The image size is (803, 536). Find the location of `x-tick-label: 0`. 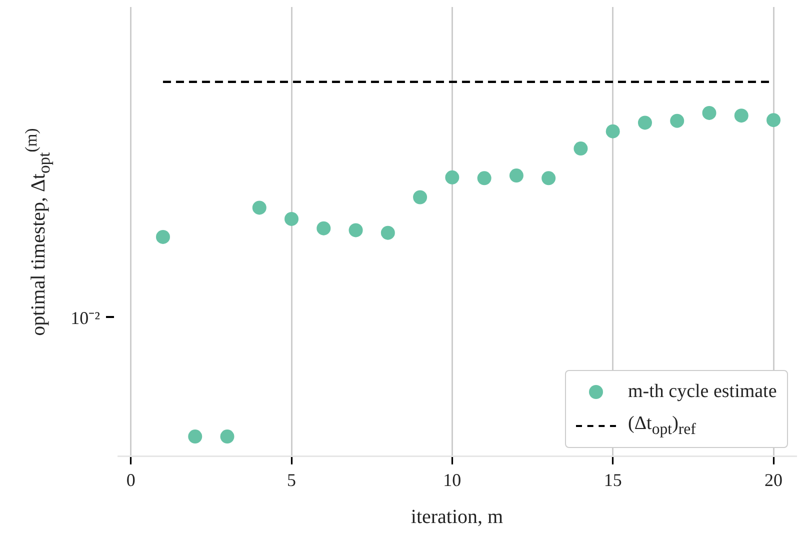

x-tick-label: 0 is located at coordinates (131, 480).